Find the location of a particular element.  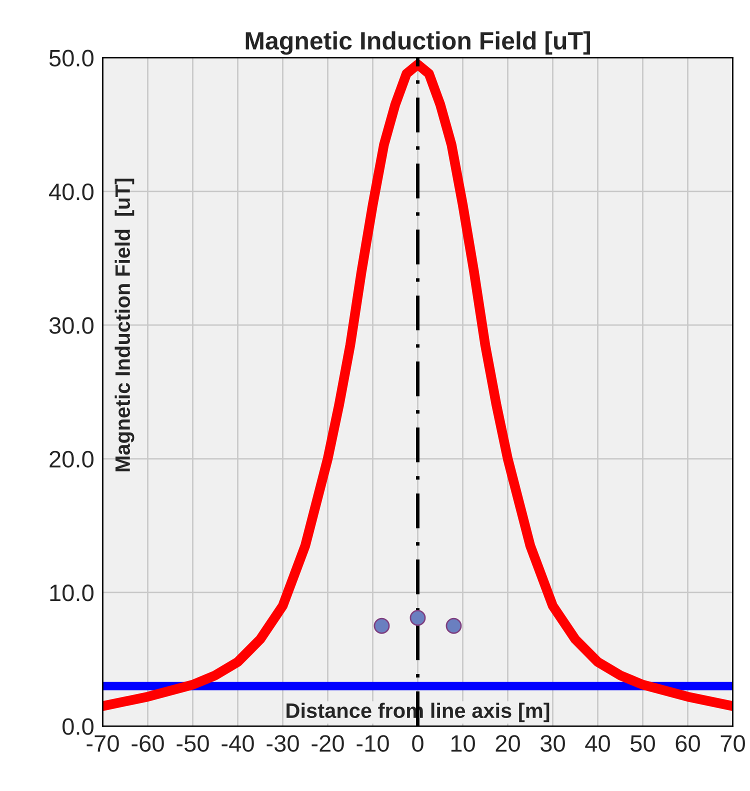

x-tick-label: -20 is located at coordinates (328, 743).